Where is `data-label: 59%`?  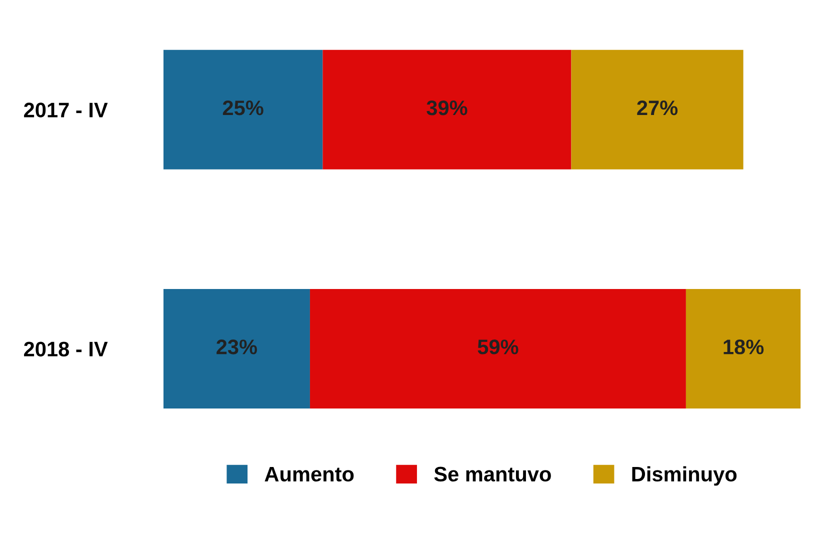 data-label: 59% is located at coordinates (498, 347).